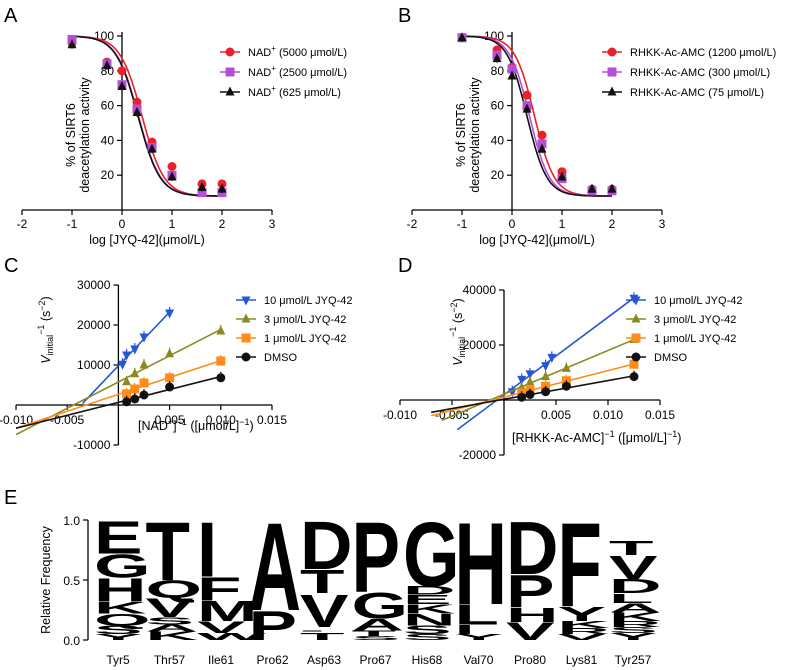 The width and height of the screenshot is (790, 670). I want to click on series-2-curve, so click(537, 116).